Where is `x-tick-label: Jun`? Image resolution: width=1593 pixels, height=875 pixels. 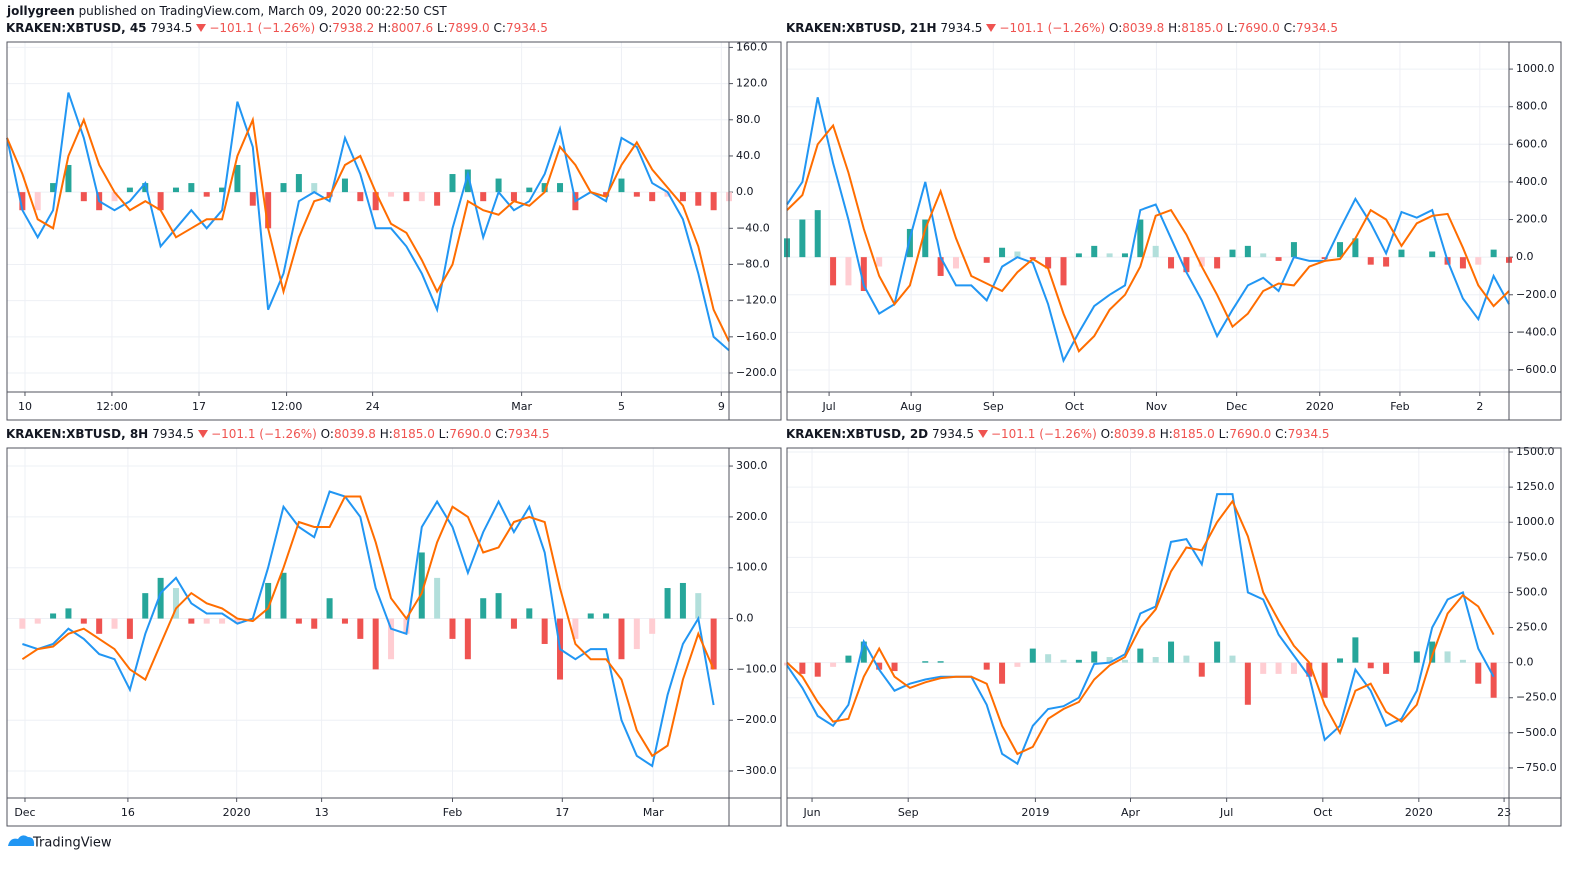
x-tick-label: Jun is located at coordinates (811, 812).